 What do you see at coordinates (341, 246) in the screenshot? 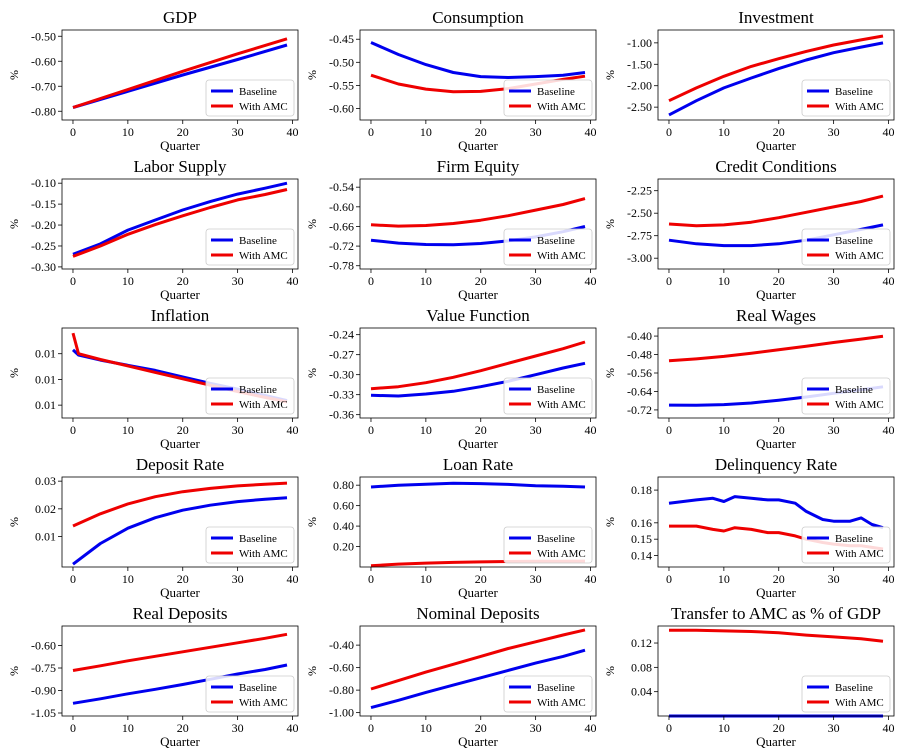
I see `y-tick-label: -0.72` at bounding box center [341, 246].